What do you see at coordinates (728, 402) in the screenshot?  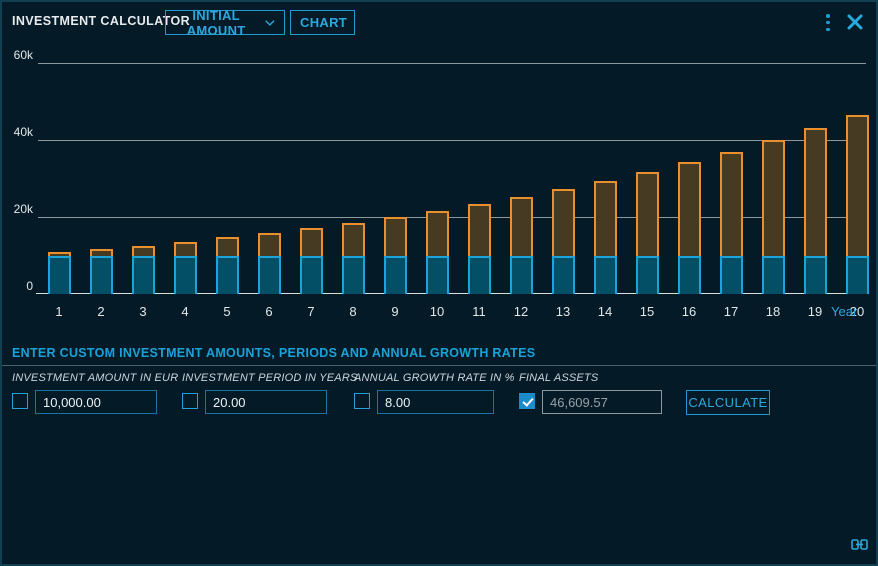 I see `calculate-button: CALCULATE` at bounding box center [728, 402].